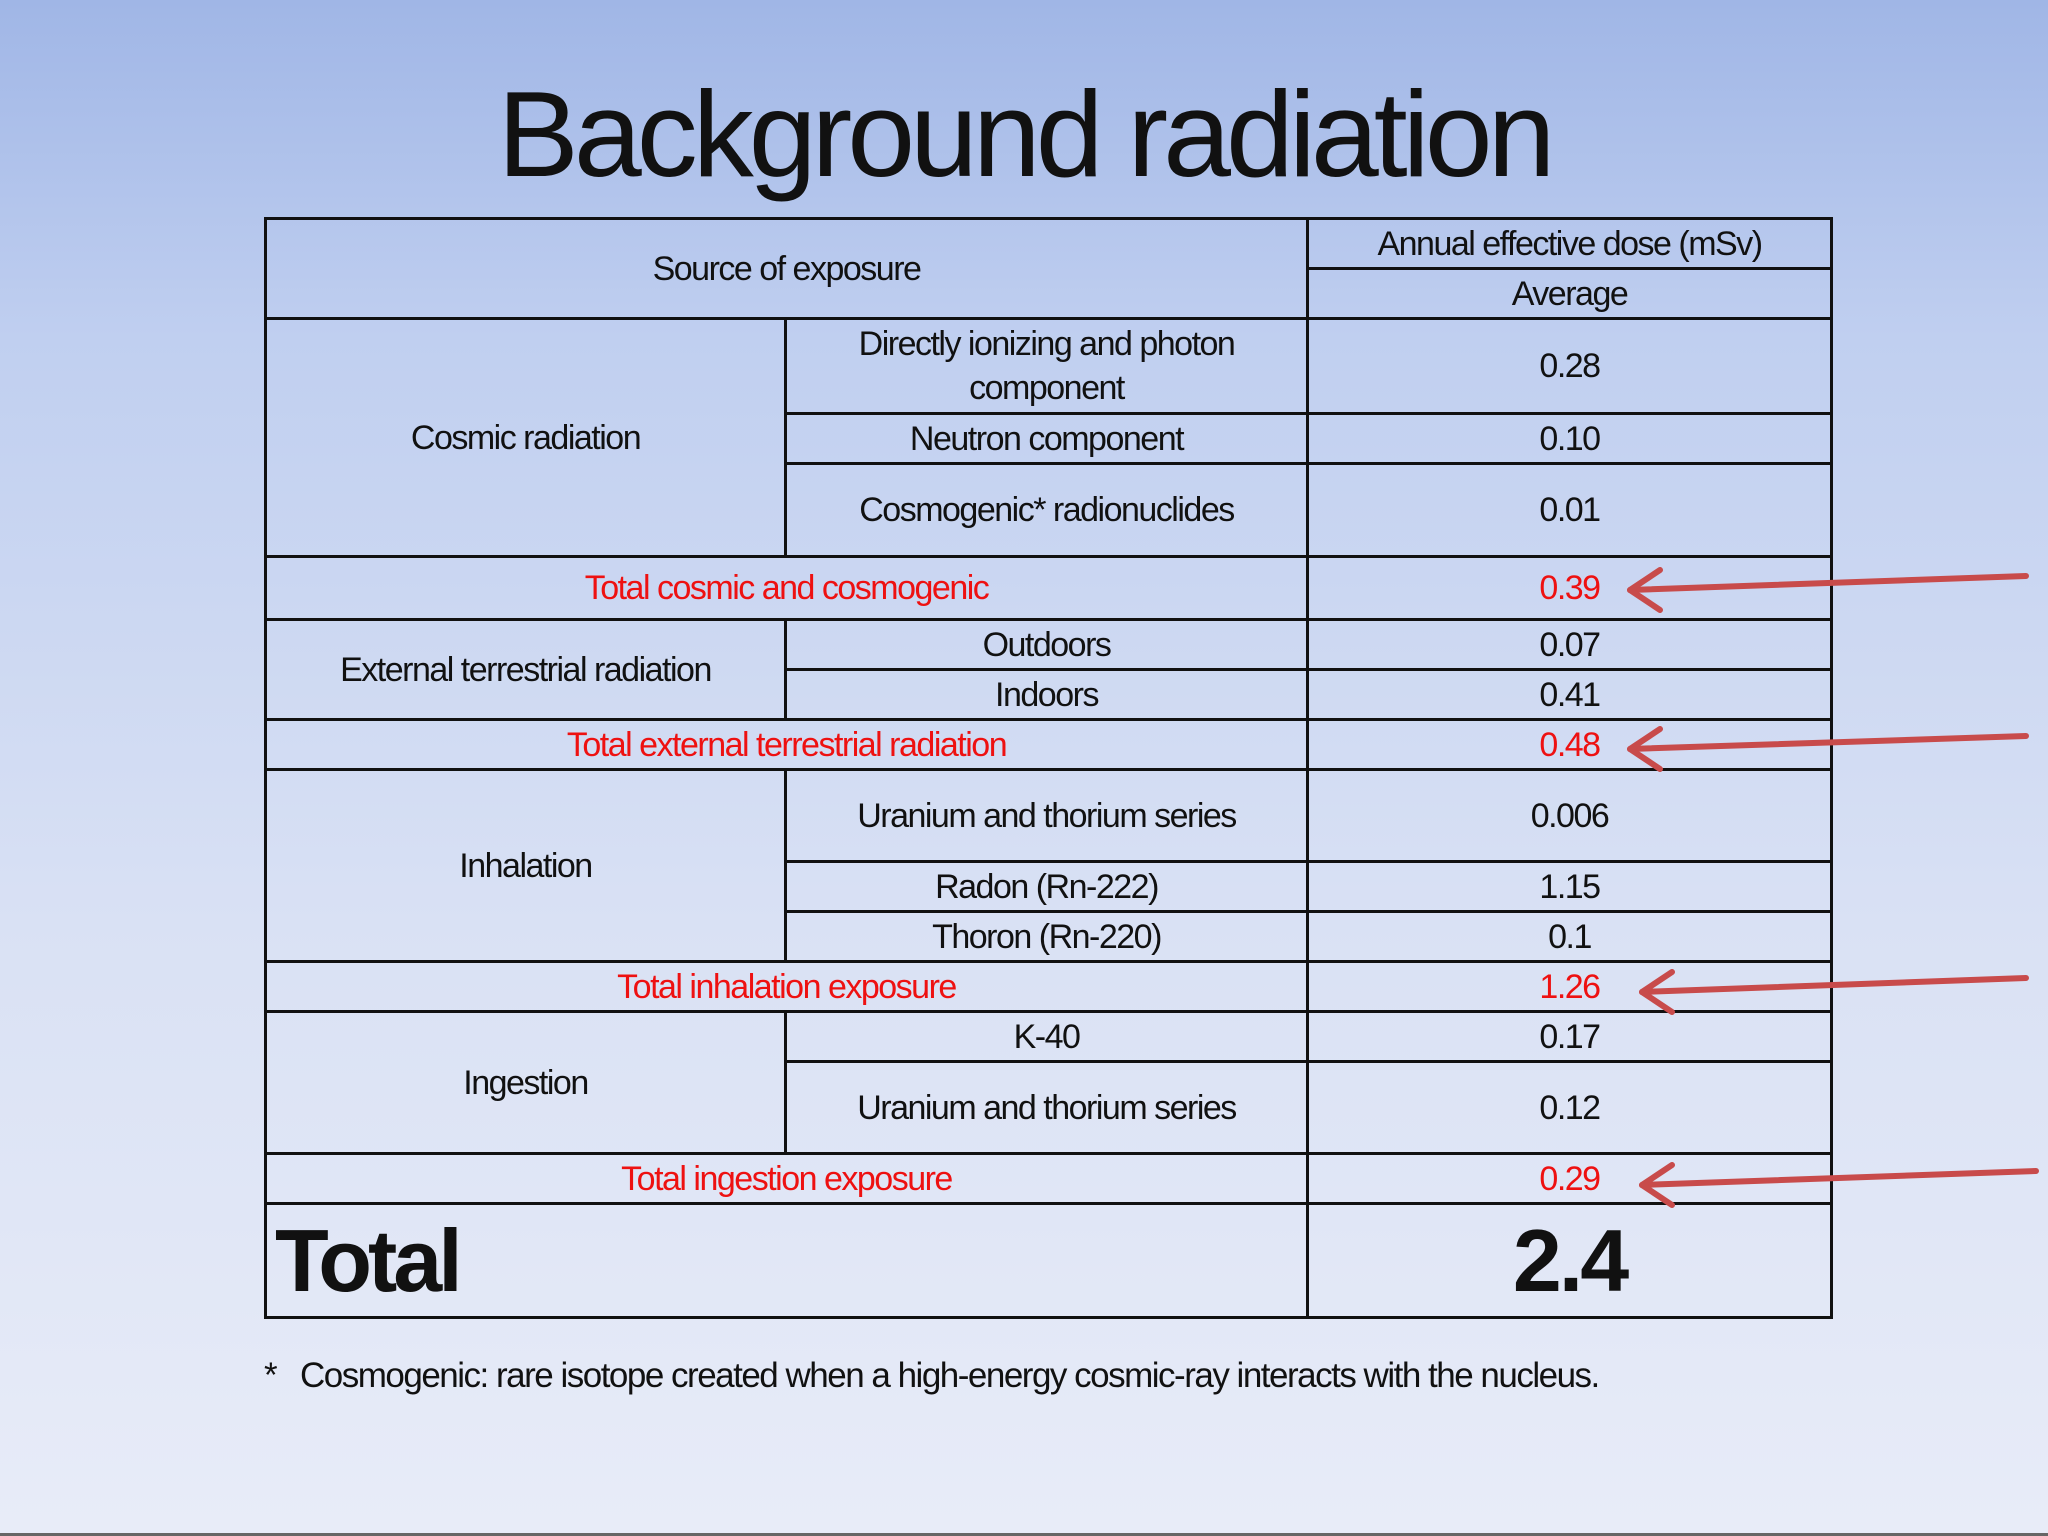 The height and width of the screenshot is (1536, 2048). I want to click on row-value: 0.28, so click(1569, 366).